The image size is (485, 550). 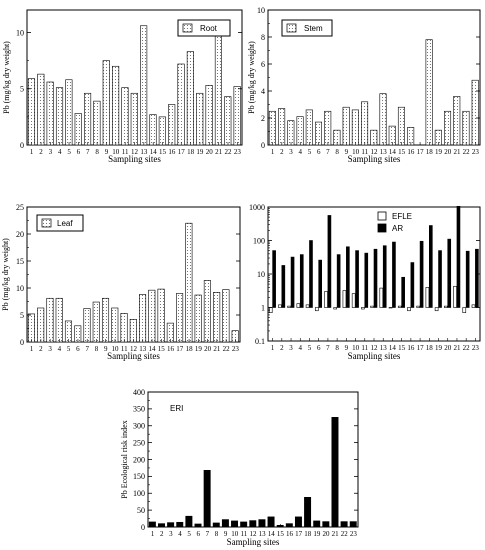 What do you see at coordinates (176, 408) in the screenshot?
I see `legend-label: ERI` at bounding box center [176, 408].